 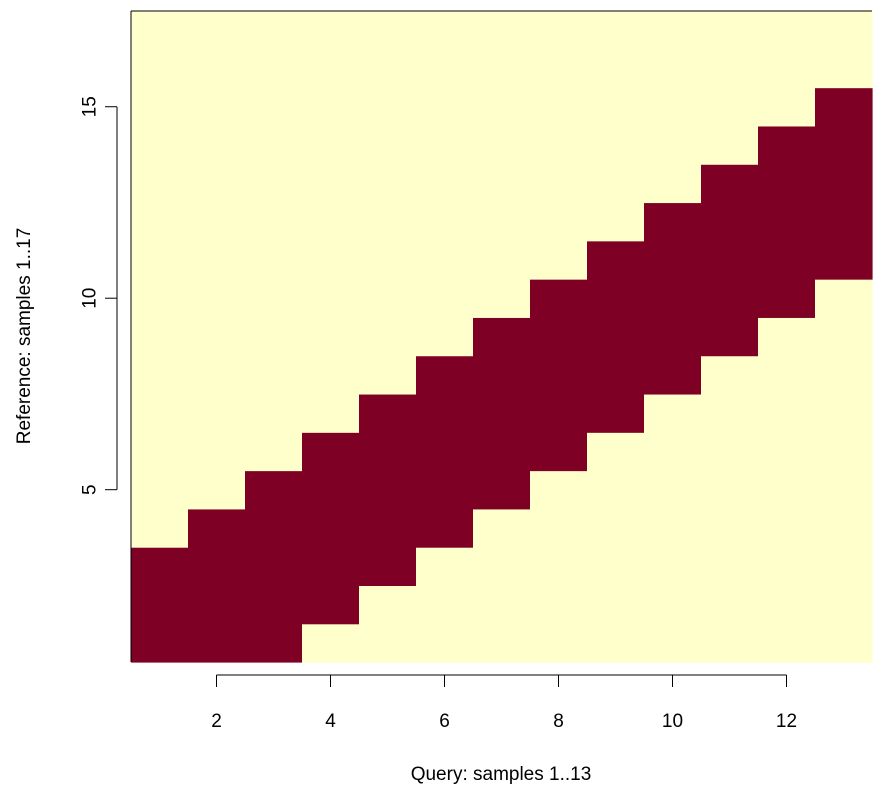 What do you see at coordinates (559, 222) in the screenshot?
I see `heatmap-cell-q8-r12` at bounding box center [559, 222].